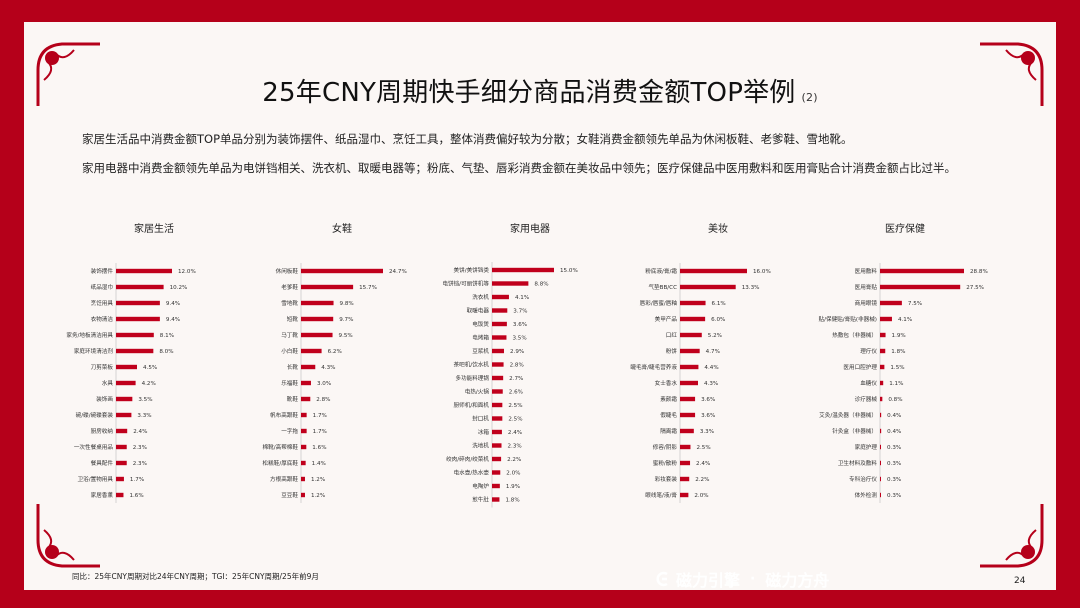  Describe the element at coordinates (663, 579) in the screenshot. I see `brand-logo-icon` at that location.